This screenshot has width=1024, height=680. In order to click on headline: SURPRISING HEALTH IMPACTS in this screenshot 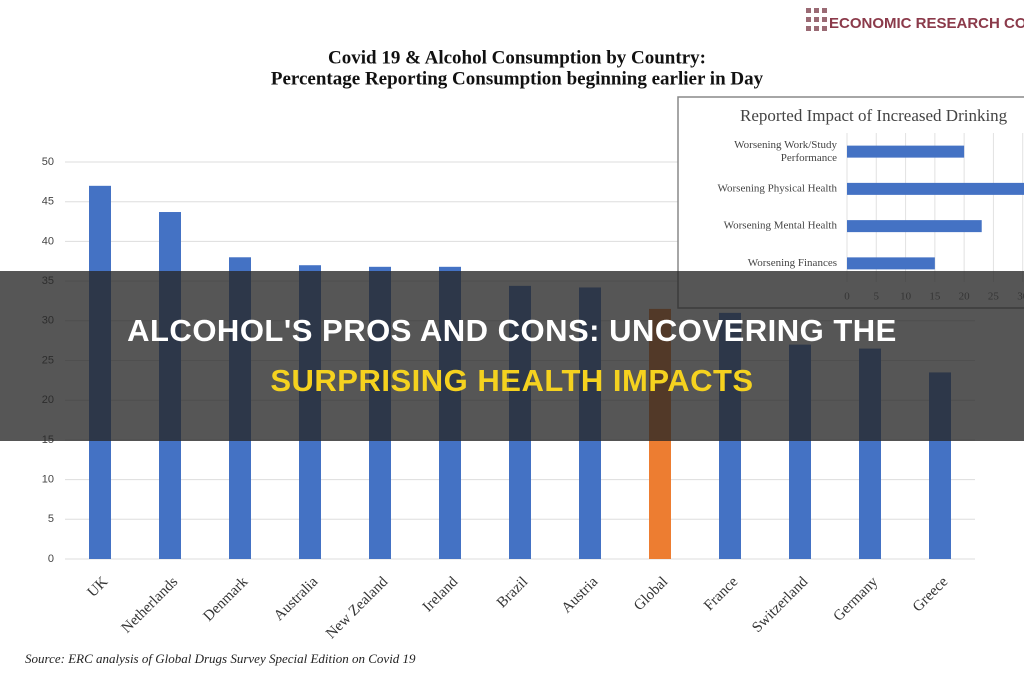, I will do `click(512, 380)`.